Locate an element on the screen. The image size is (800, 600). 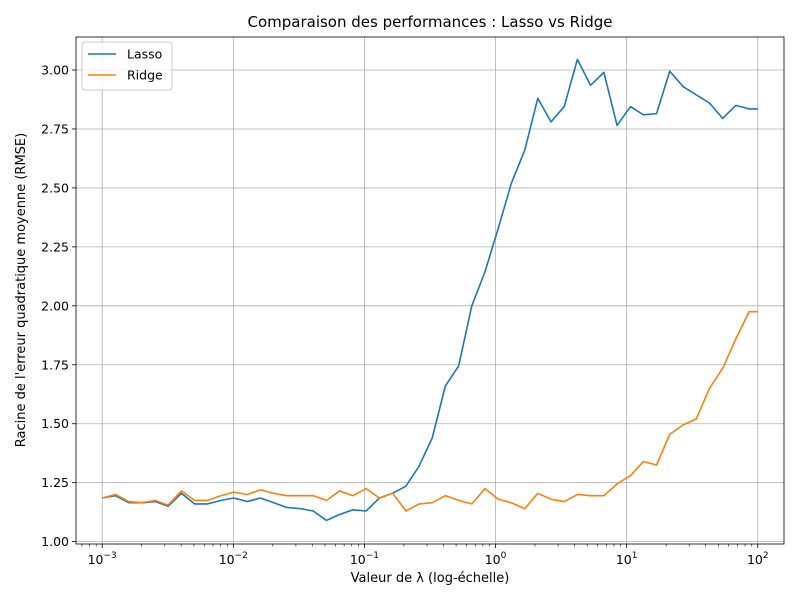
x-tick-label: 10⁻³ is located at coordinates (102, 559).